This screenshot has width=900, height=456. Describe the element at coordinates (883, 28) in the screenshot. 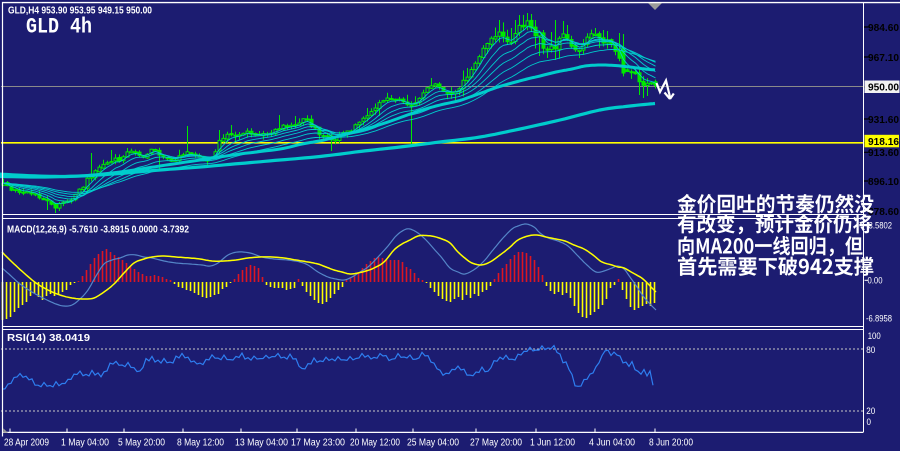

I see `svg-text: 984.60` at that location.